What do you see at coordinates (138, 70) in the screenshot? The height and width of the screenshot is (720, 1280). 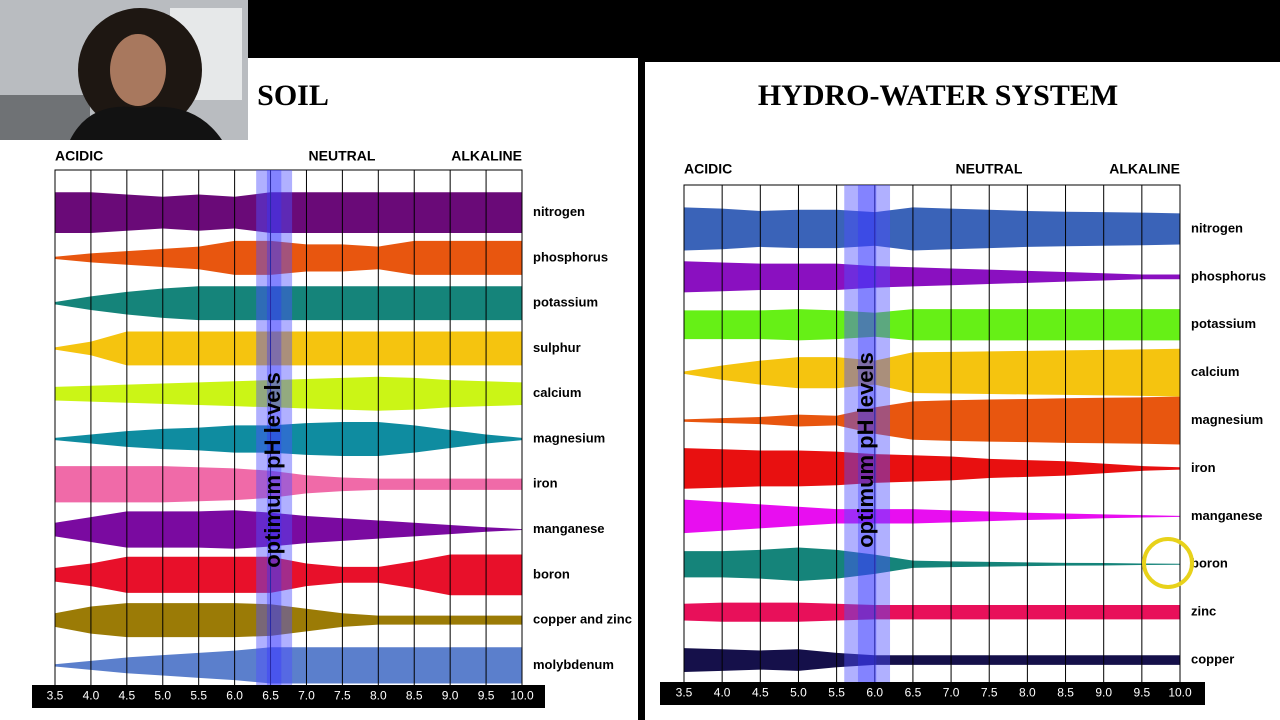 I see `face` at bounding box center [138, 70].